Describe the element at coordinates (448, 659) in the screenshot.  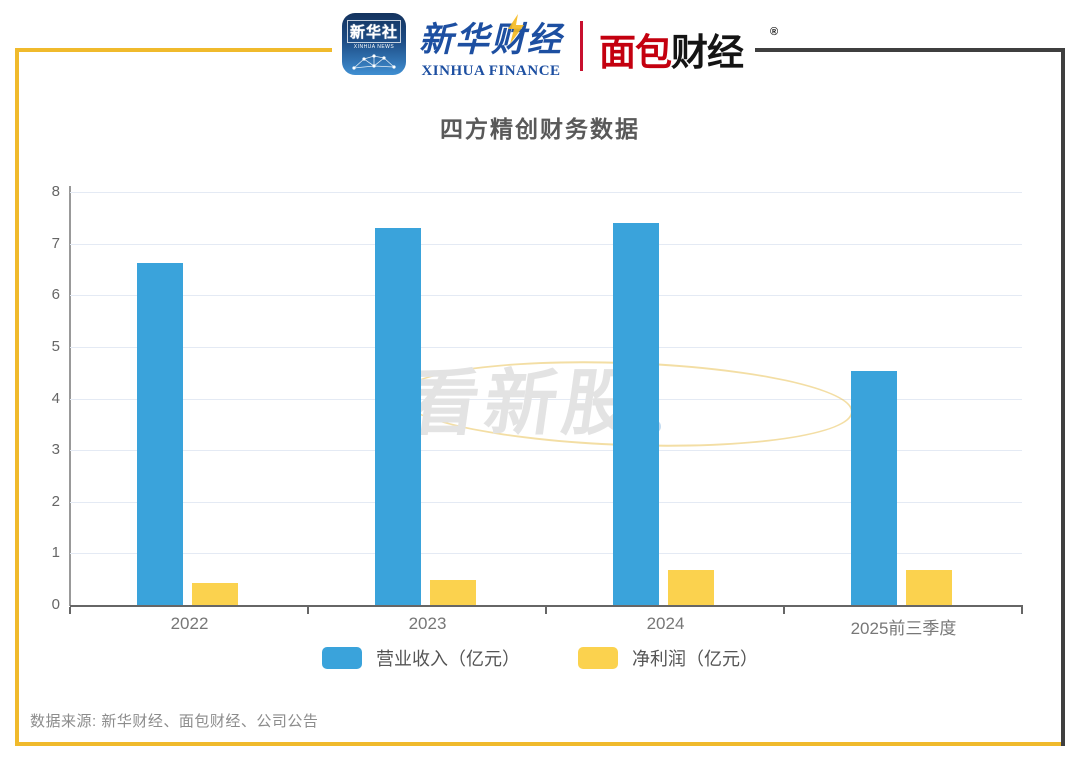
I see `legend-label: 营业收入（亿元）` at that location.